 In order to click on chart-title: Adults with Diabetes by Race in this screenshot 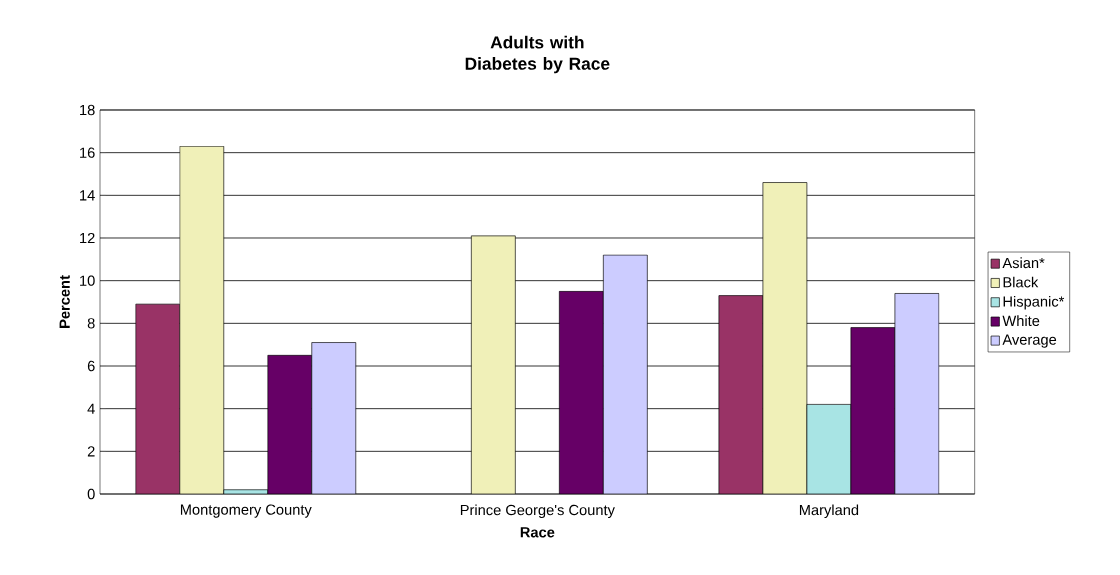, I will do `click(537, 54)`.